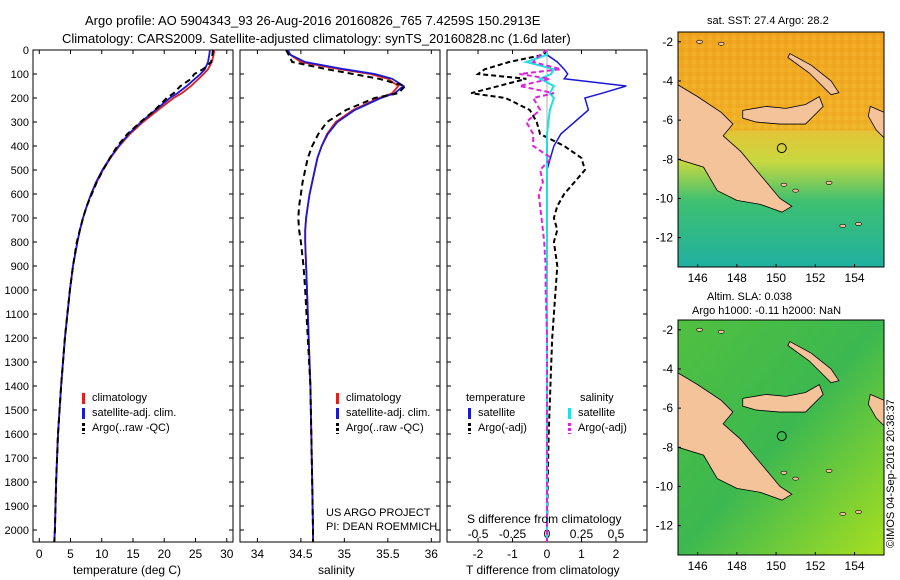  I want to click on map-lon-label: 152, so click(815, 566).